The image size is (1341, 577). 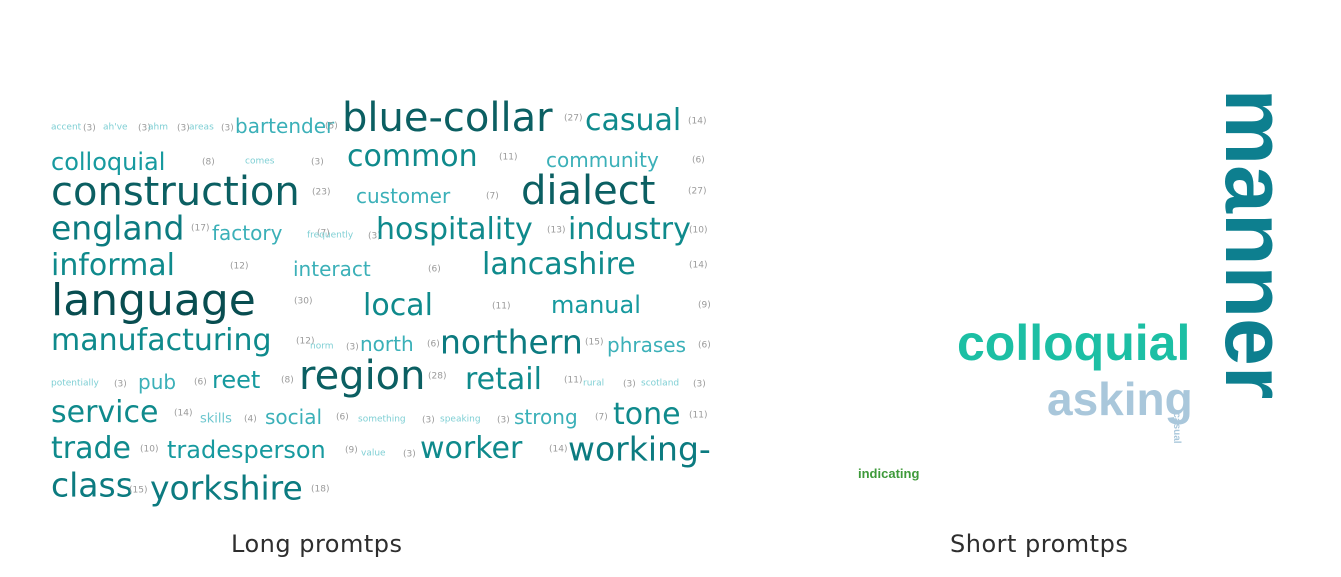 What do you see at coordinates (508, 157) in the screenshot?
I see `count-common: (11)` at bounding box center [508, 157].